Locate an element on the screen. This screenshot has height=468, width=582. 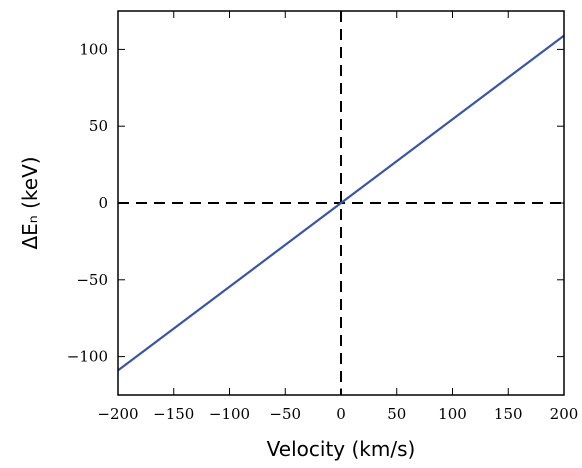
x-axis-title: Velocity (km/s) is located at coordinates (341, 449).